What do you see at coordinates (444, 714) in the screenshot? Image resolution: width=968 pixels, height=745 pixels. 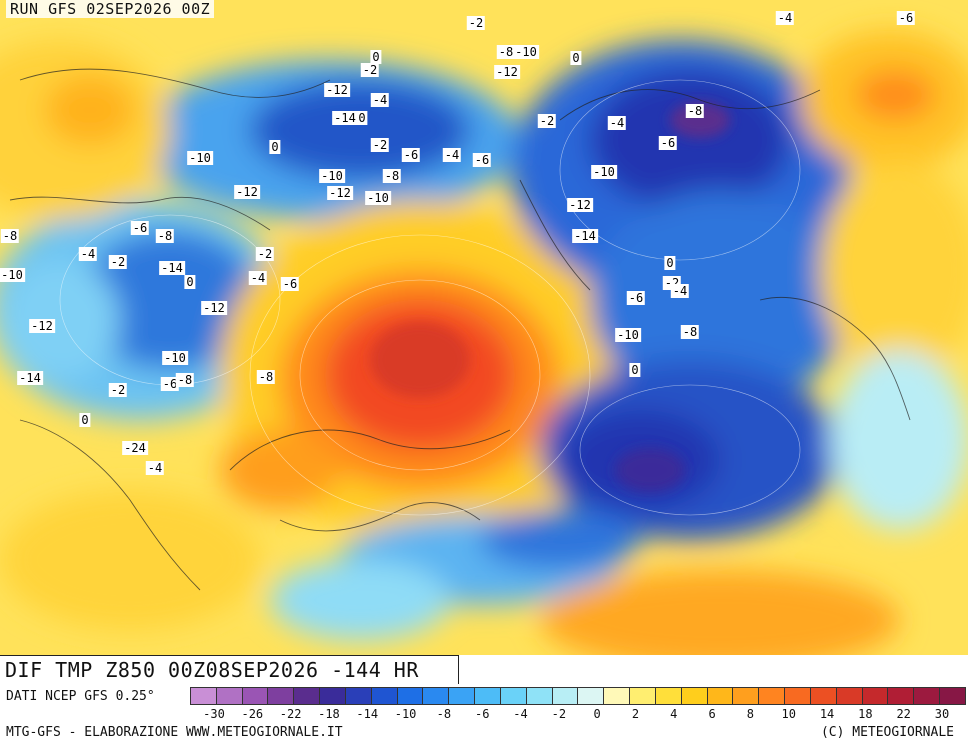 I see `color-scale-tick: -8` at bounding box center [444, 714].